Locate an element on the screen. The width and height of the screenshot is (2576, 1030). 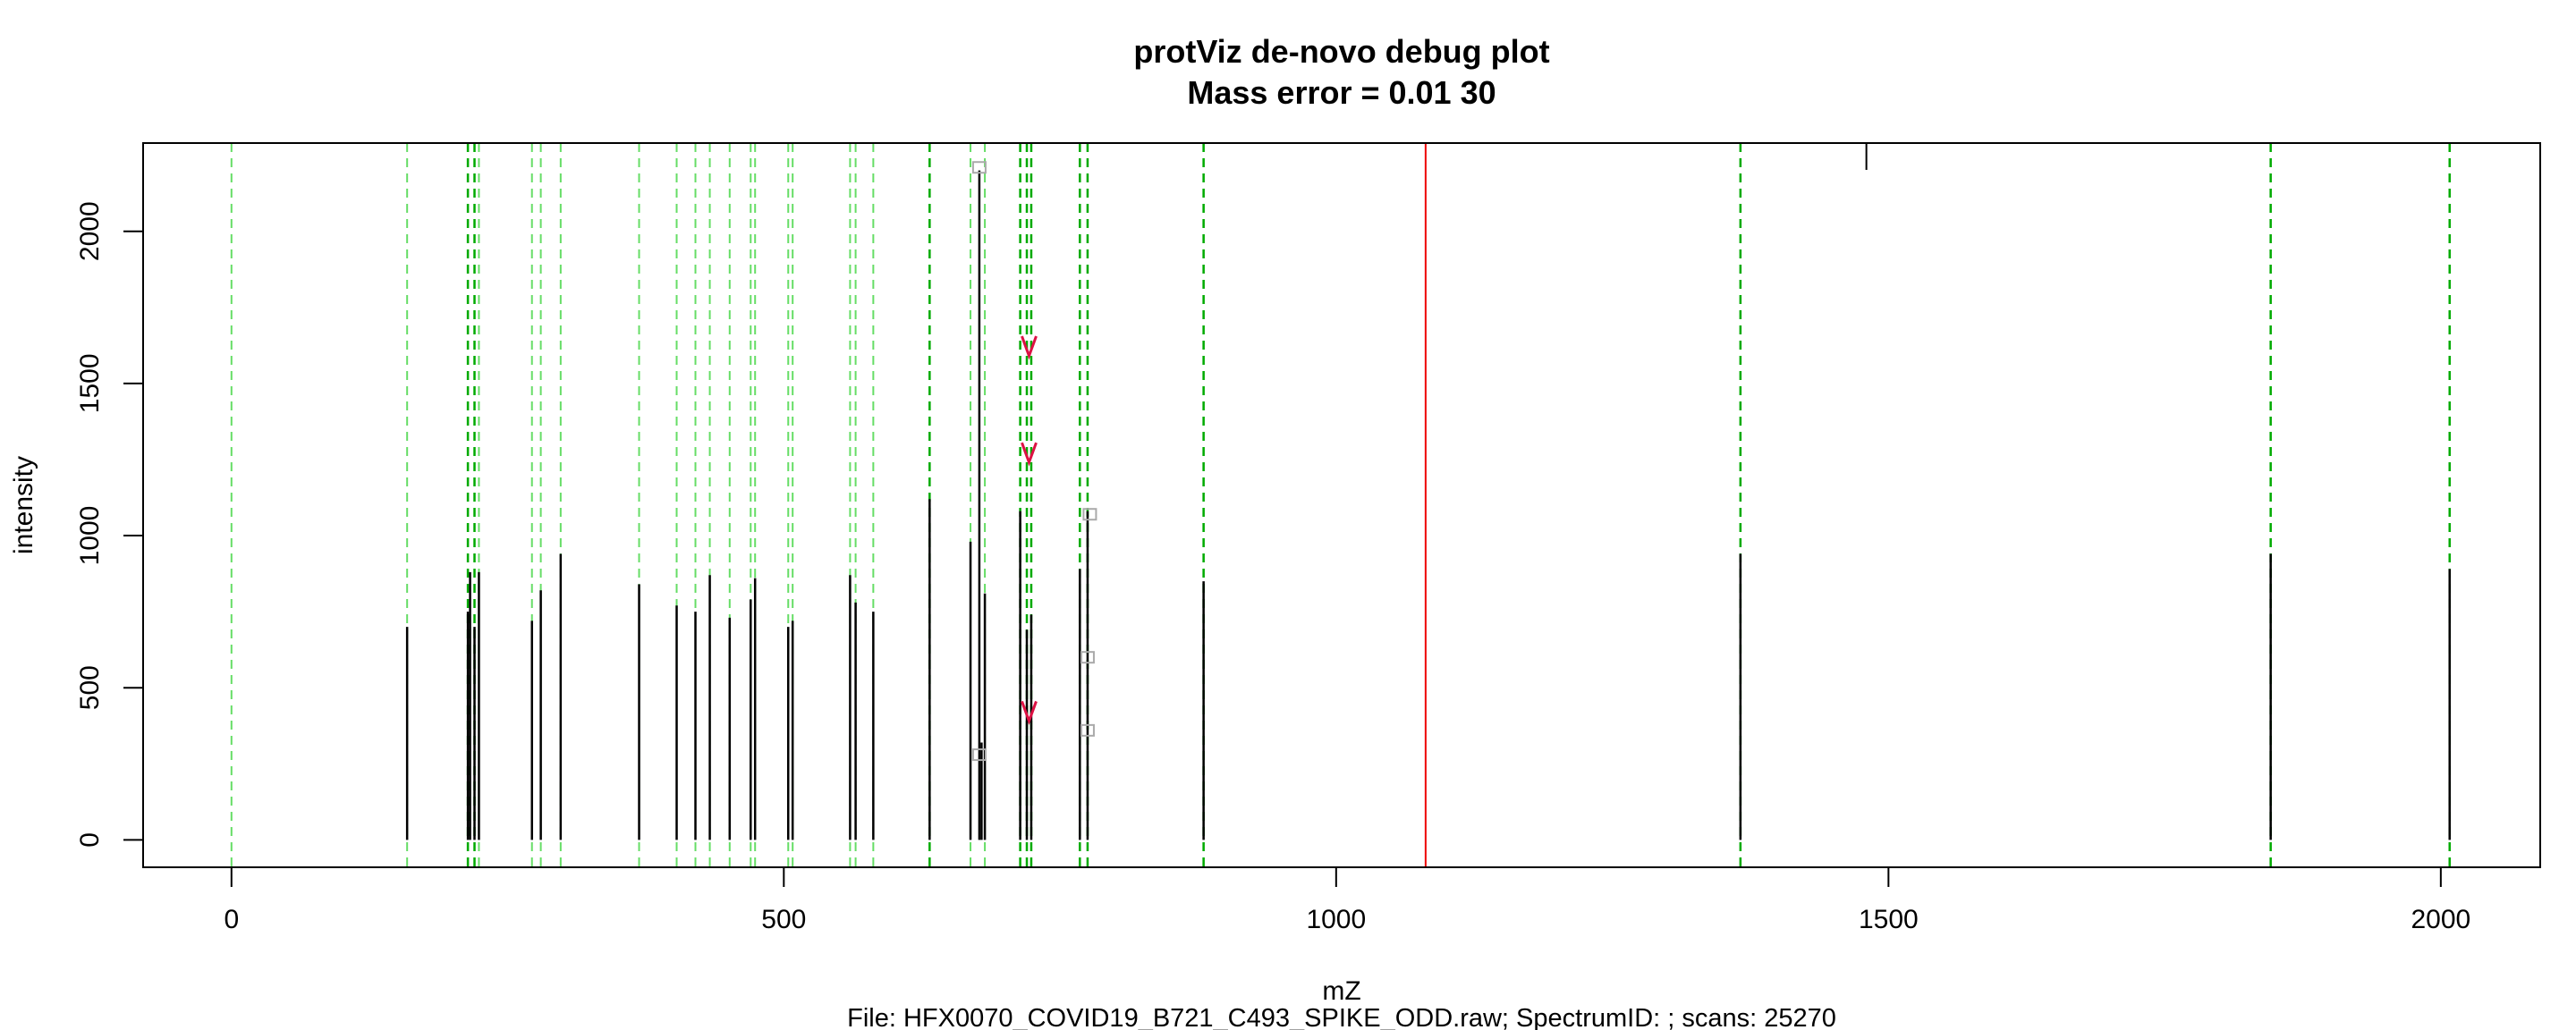
y-tick-label: 1000 is located at coordinates (90, 536).